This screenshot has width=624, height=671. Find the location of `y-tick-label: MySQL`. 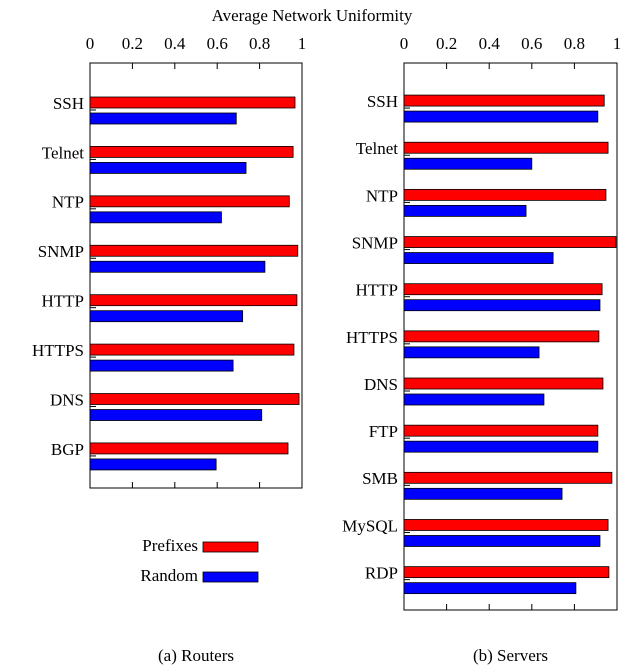

y-tick-label: MySQL is located at coordinates (370, 525).